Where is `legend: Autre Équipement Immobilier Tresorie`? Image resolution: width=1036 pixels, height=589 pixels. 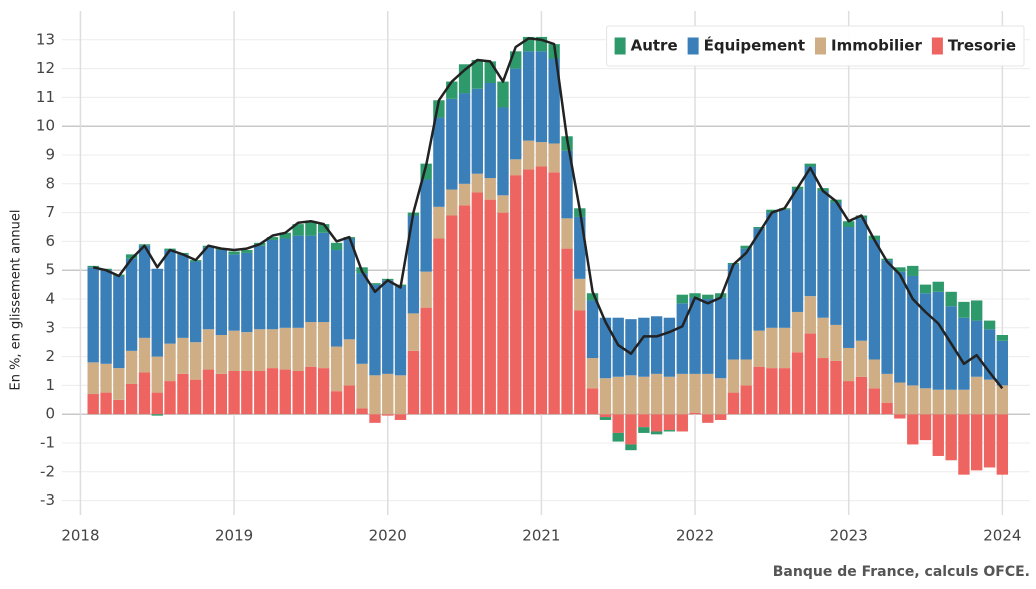 legend: Autre Équipement Immobilier Tresorie is located at coordinates (815, 46).